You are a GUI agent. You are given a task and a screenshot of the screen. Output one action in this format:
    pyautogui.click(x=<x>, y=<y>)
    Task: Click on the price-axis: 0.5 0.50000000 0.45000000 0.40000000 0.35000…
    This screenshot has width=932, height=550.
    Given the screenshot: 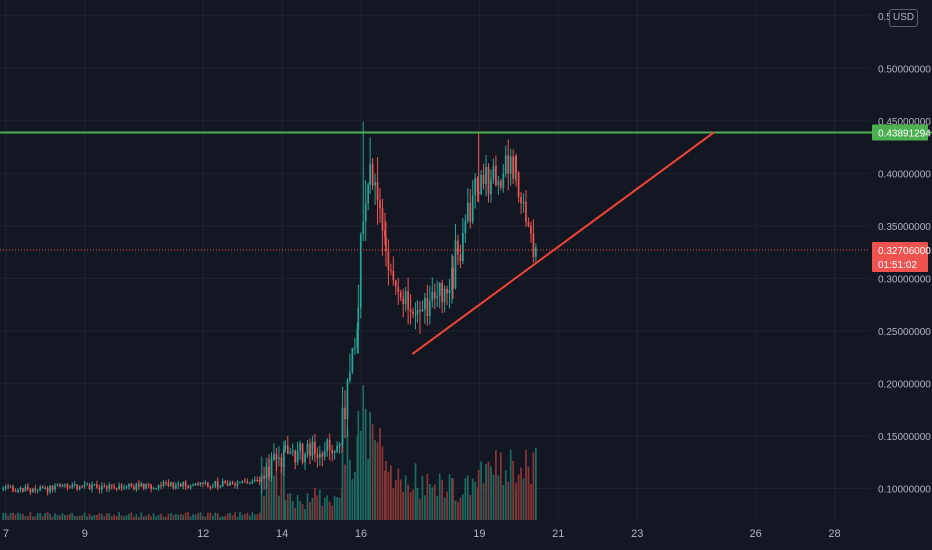 What is the action you would take?
    pyautogui.click(x=904, y=254)
    